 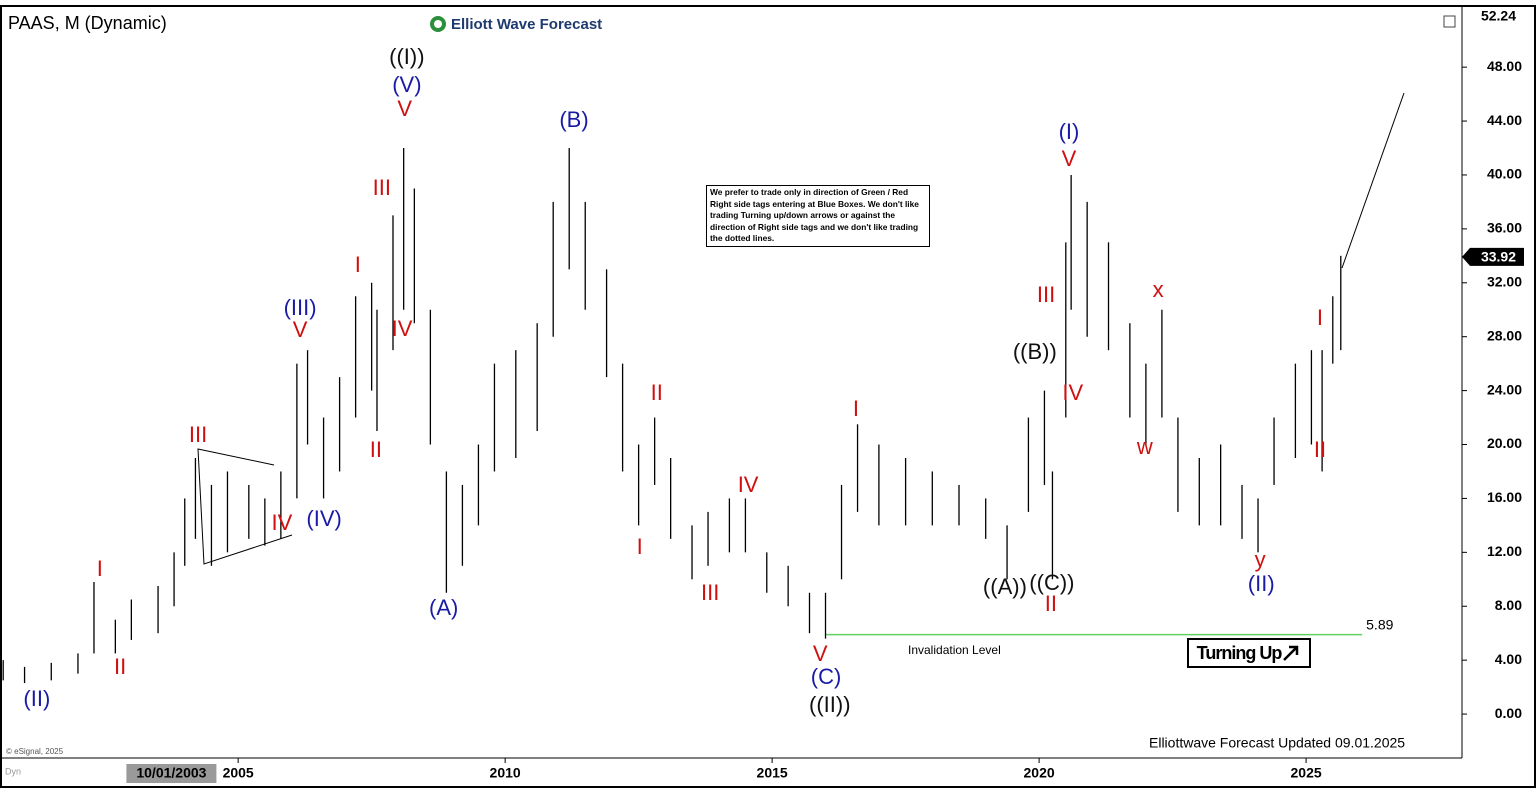 I want to click on y-tick-label: 40.00, so click(x=1504, y=174).